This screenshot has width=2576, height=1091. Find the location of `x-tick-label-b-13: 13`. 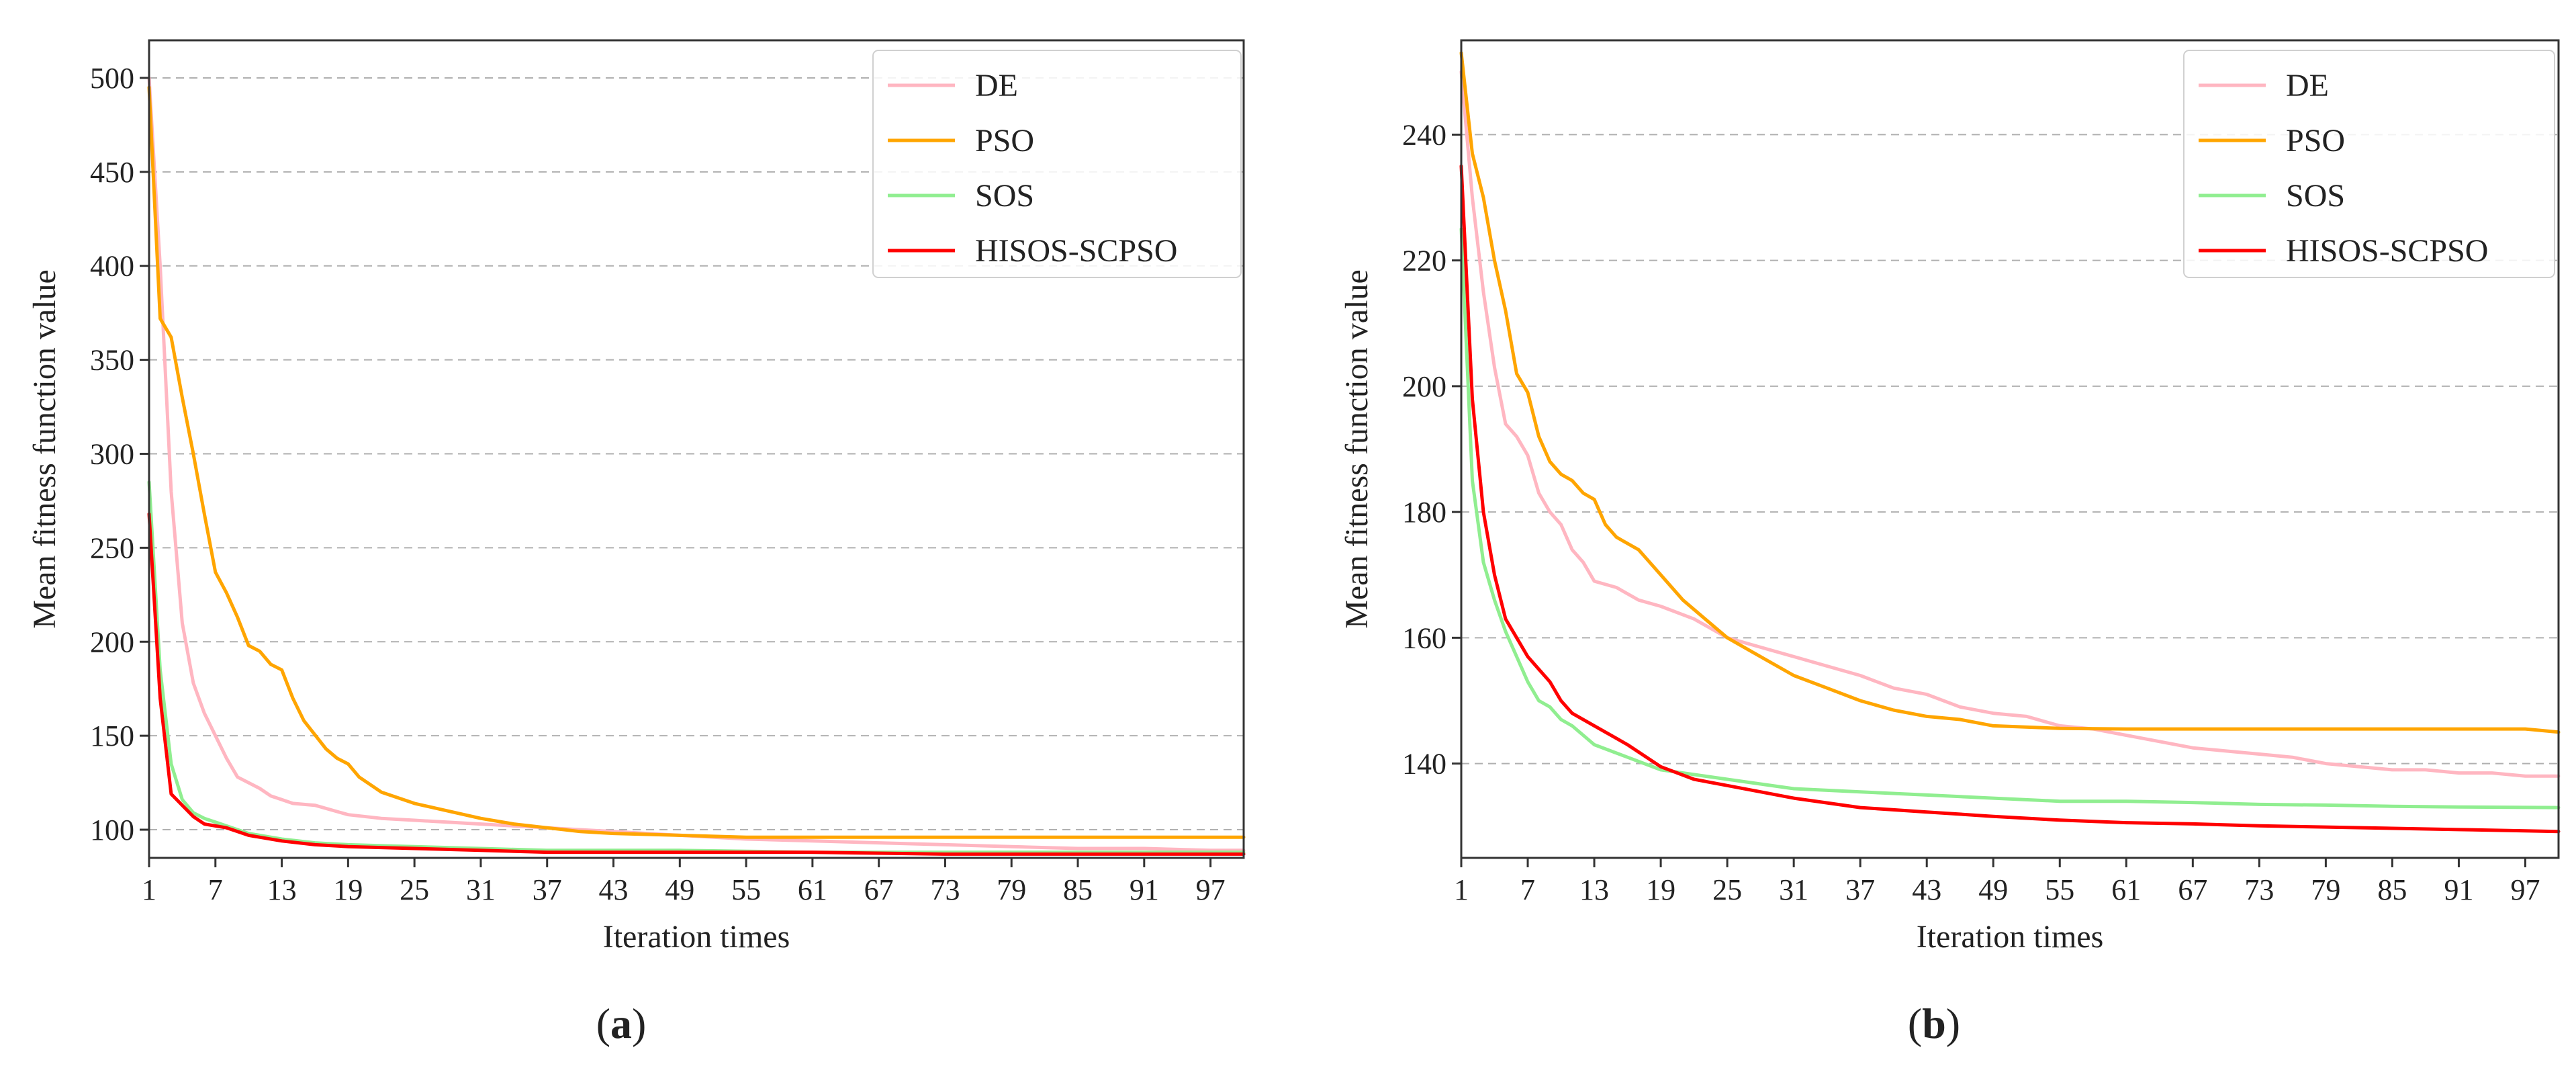

x-tick-label-b-13: 13 is located at coordinates (1594, 890).